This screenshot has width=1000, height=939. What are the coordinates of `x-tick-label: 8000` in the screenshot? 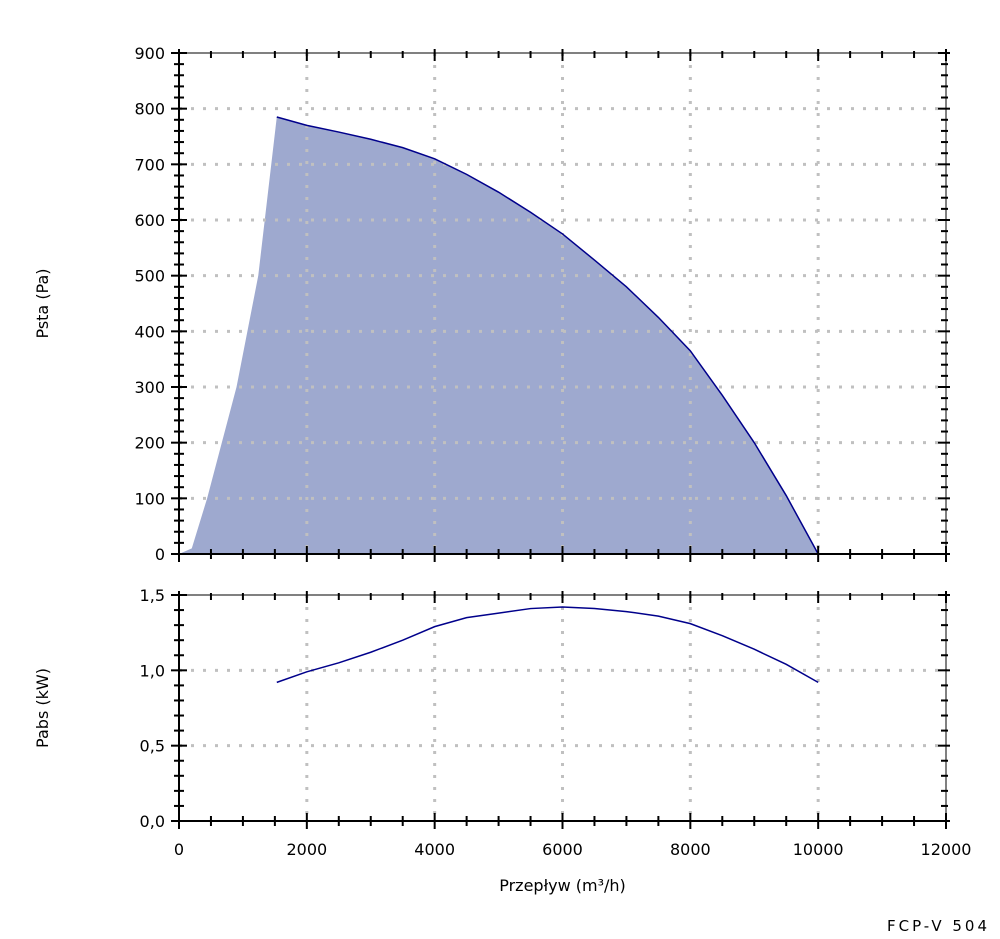 It's located at (690, 849).